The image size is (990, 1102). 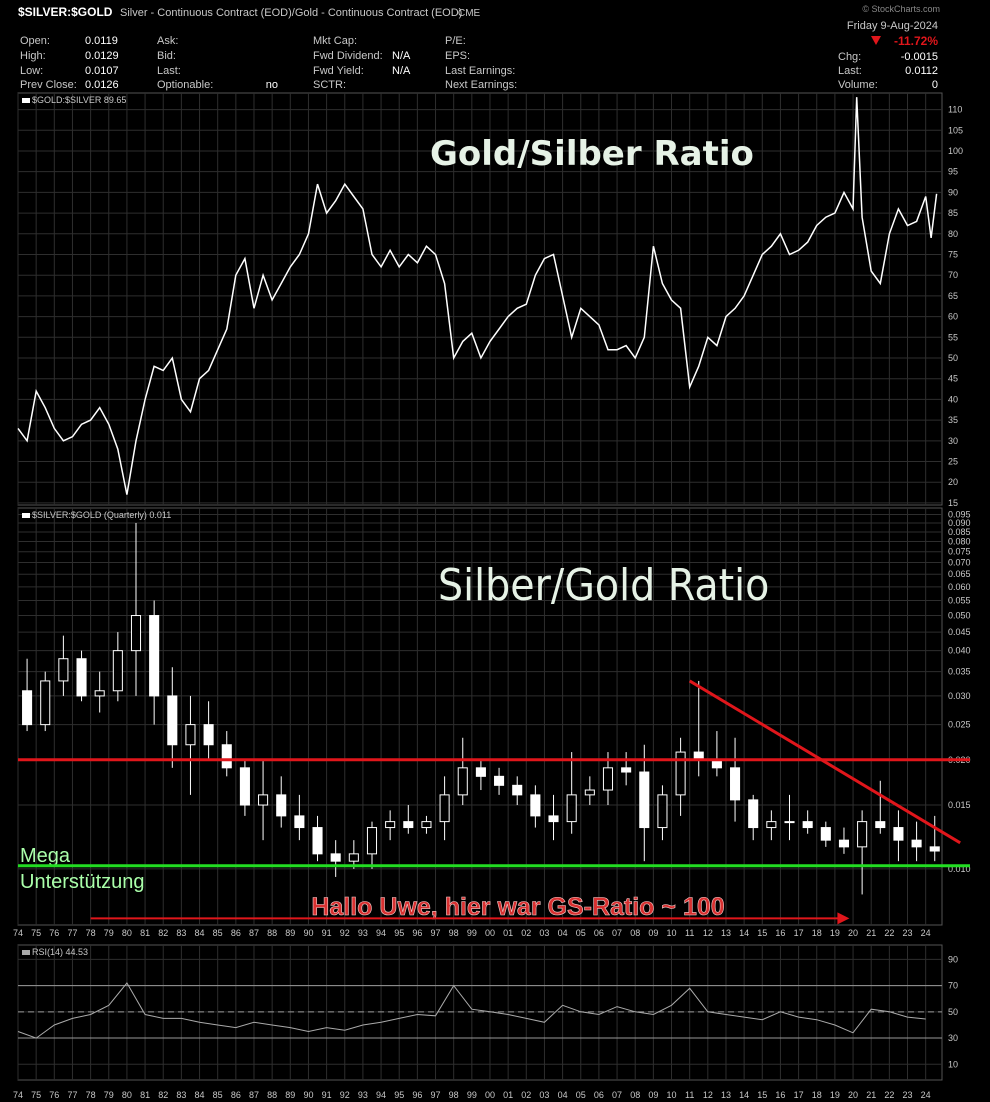 What do you see at coordinates (817, 1095) in the screenshot?
I see `x-tick-label: 18` at bounding box center [817, 1095].